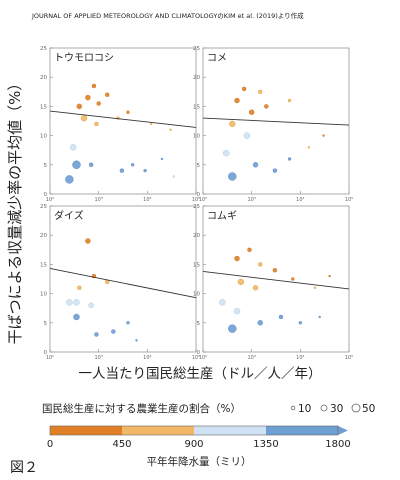 This screenshot has width=400, height=480. Describe the element at coordinates (356, 408) in the screenshot. I see `size-legend-marker-large` at that location.